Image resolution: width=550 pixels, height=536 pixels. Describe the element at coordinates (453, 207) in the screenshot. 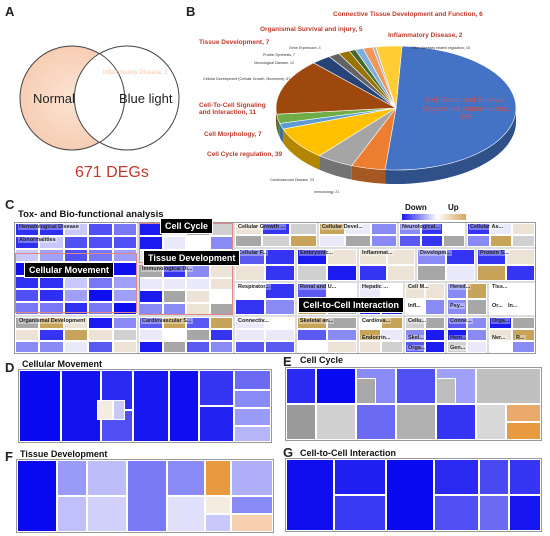

I see `legend-up: Up` at that location.